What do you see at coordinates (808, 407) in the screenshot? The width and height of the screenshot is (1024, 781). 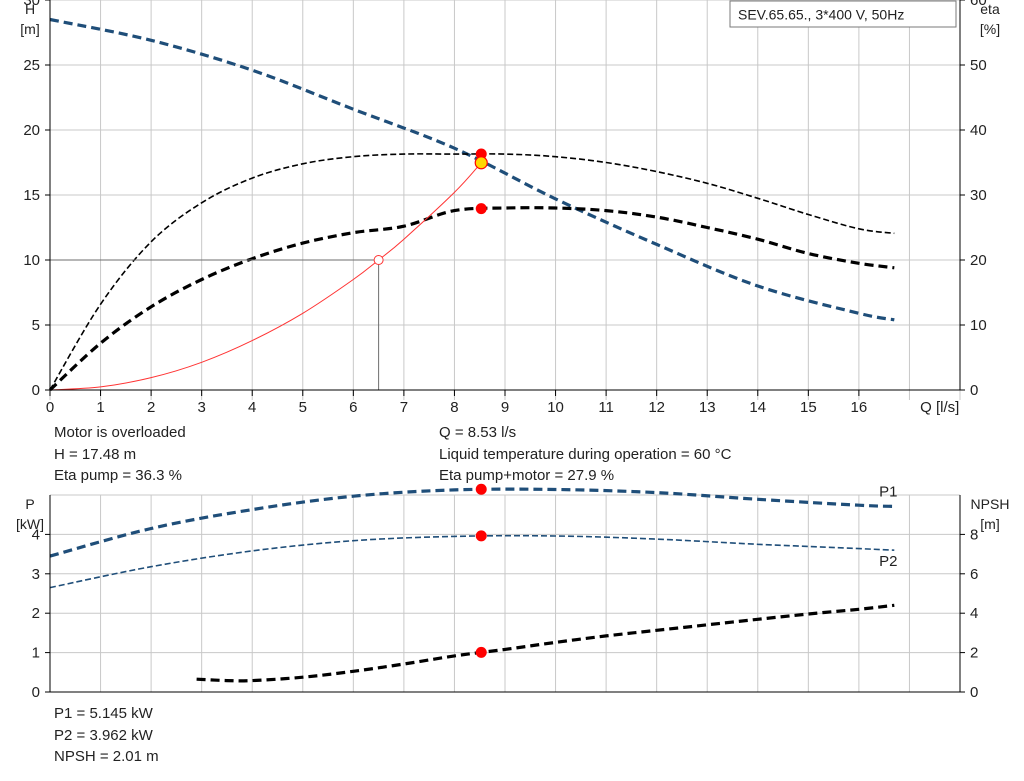 I see `x-tick-label: 15` at bounding box center [808, 407].